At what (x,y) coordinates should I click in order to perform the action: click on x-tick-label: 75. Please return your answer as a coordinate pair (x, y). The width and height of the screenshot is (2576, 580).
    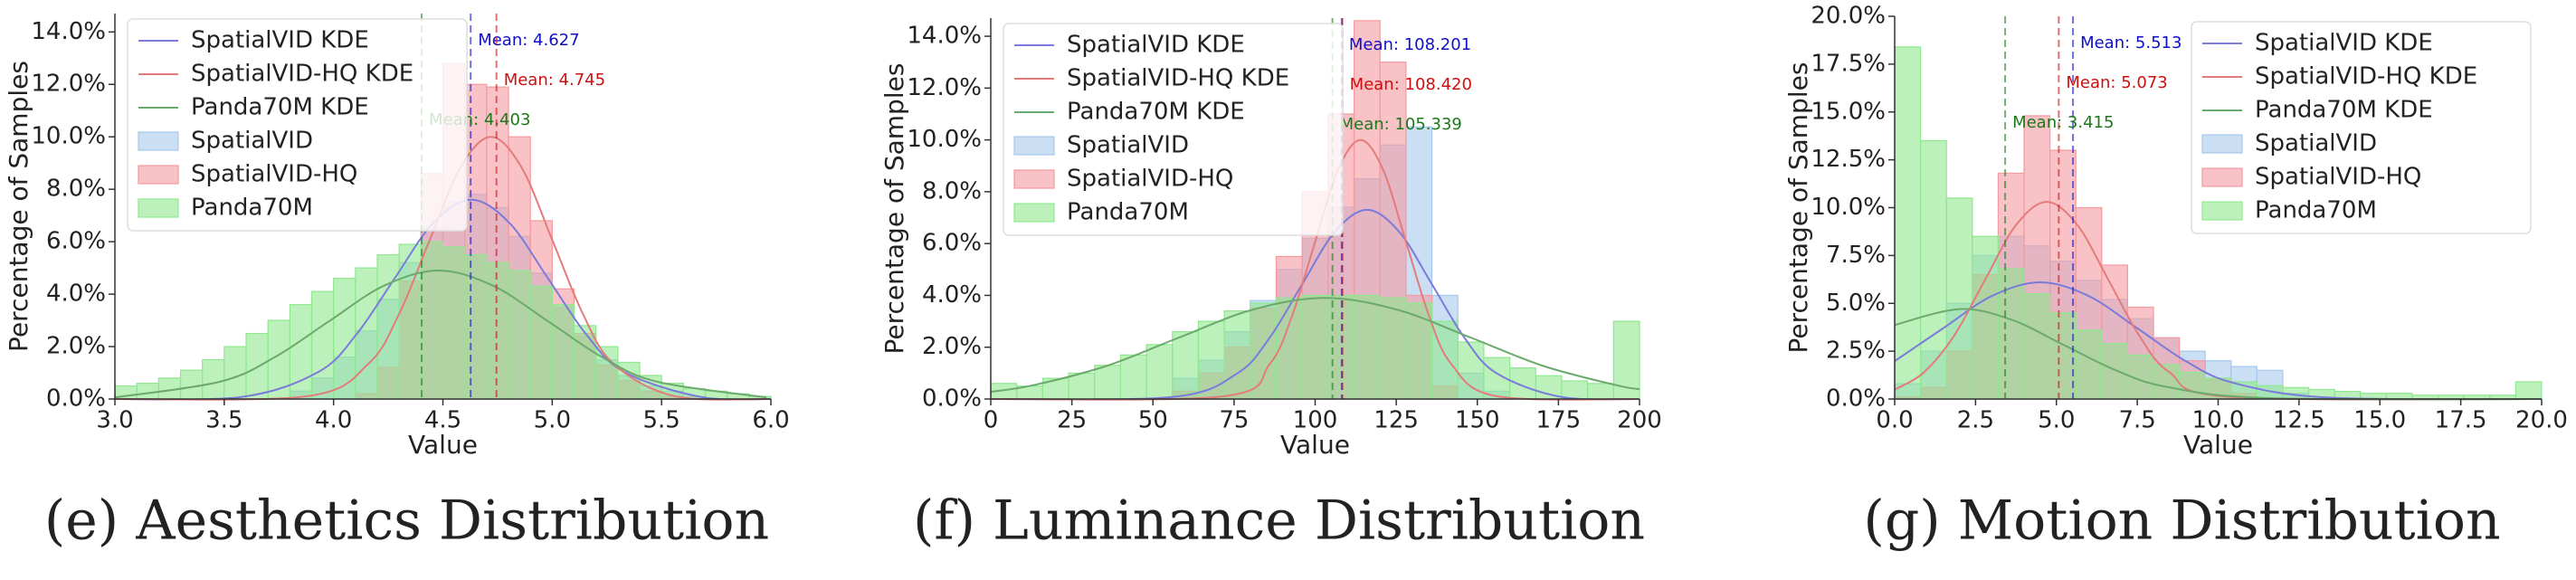
    Looking at the image, I should click on (1234, 420).